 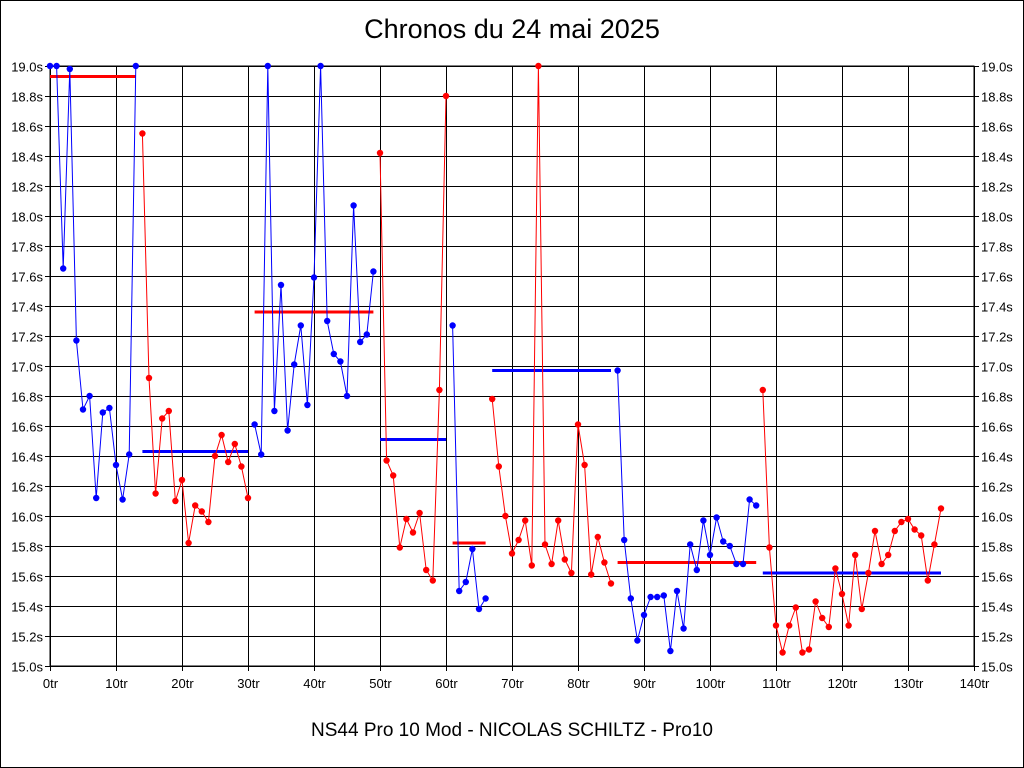 What do you see at coordinates (578, 683) in the screenshot?
I see `x-tick-label: 80tr` at bounding box center [578, 683].